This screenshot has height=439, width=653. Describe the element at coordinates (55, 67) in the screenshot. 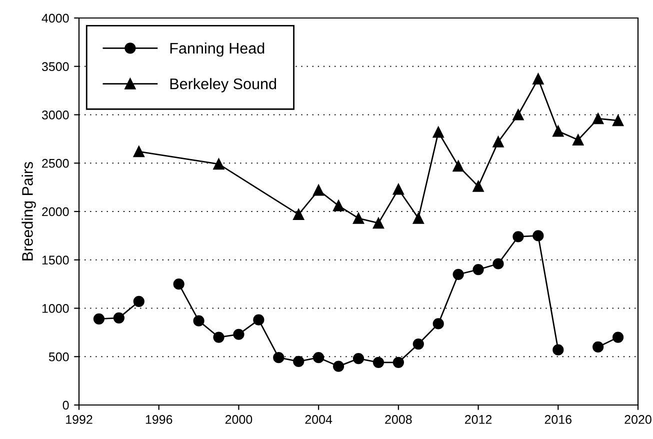

I see `y-tick-label: 3500` at that location.